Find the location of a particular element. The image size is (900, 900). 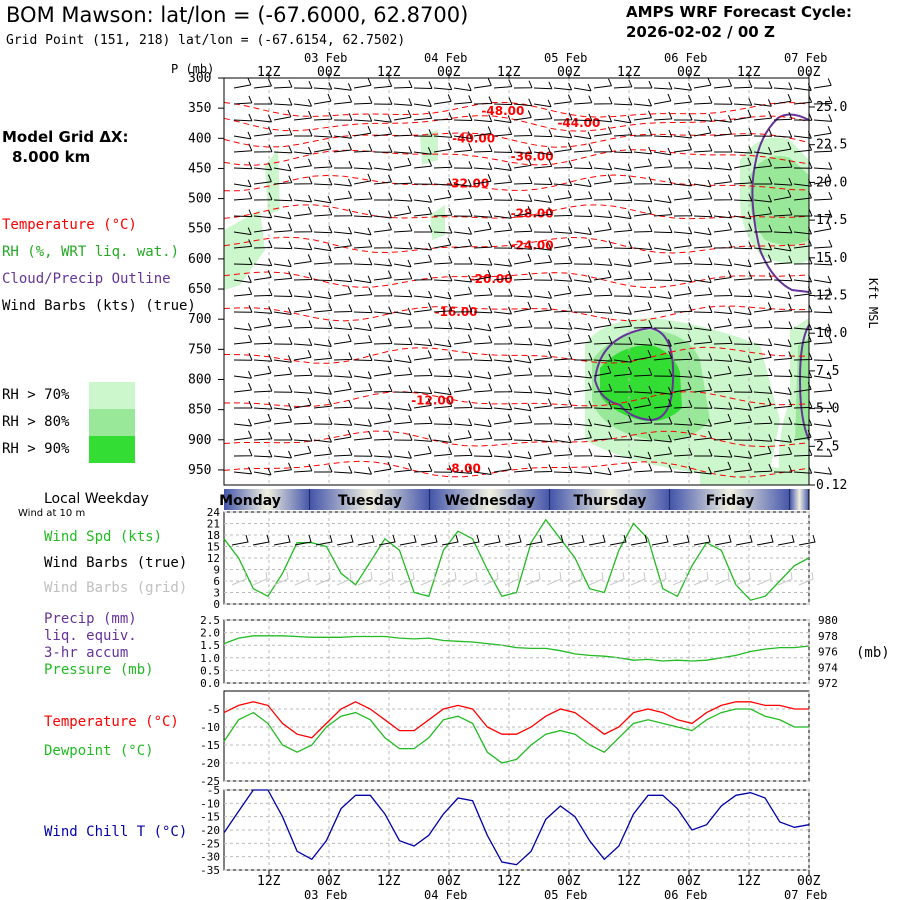

kft-tick-label: 2.5 is located at coordinates (827, 446).